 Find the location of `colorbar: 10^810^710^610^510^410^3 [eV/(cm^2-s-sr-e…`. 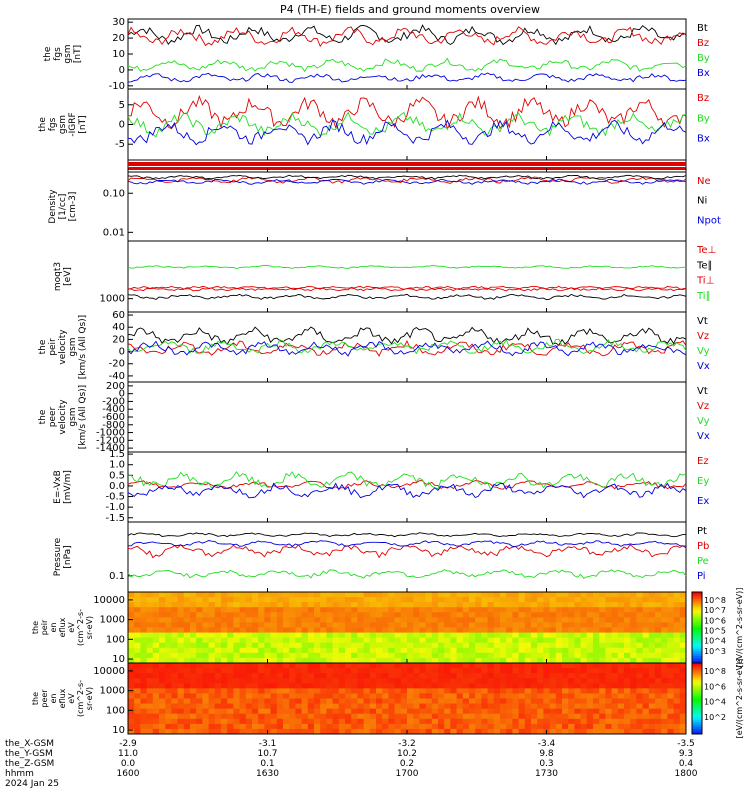

colorbar: 10^810^710^610^510^410^3 [eV/(cm^2-s-sr-e… is located at coordinates (717, 627).